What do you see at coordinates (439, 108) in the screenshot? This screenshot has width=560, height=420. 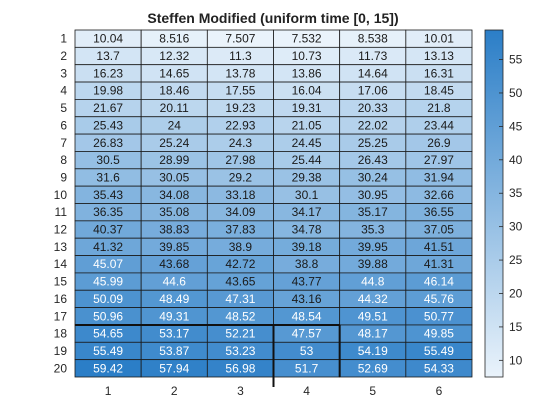 I see `cell-value-label: 21.8` at bounding box center [439, 108].